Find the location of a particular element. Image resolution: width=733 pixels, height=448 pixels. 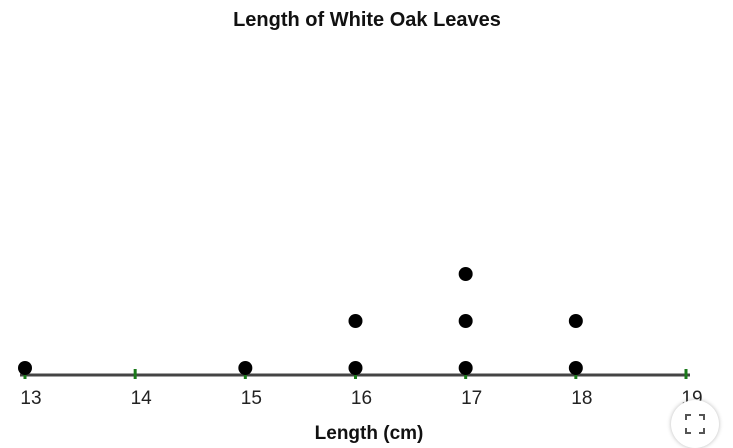

expand-button is located at coordinates (695, 424).